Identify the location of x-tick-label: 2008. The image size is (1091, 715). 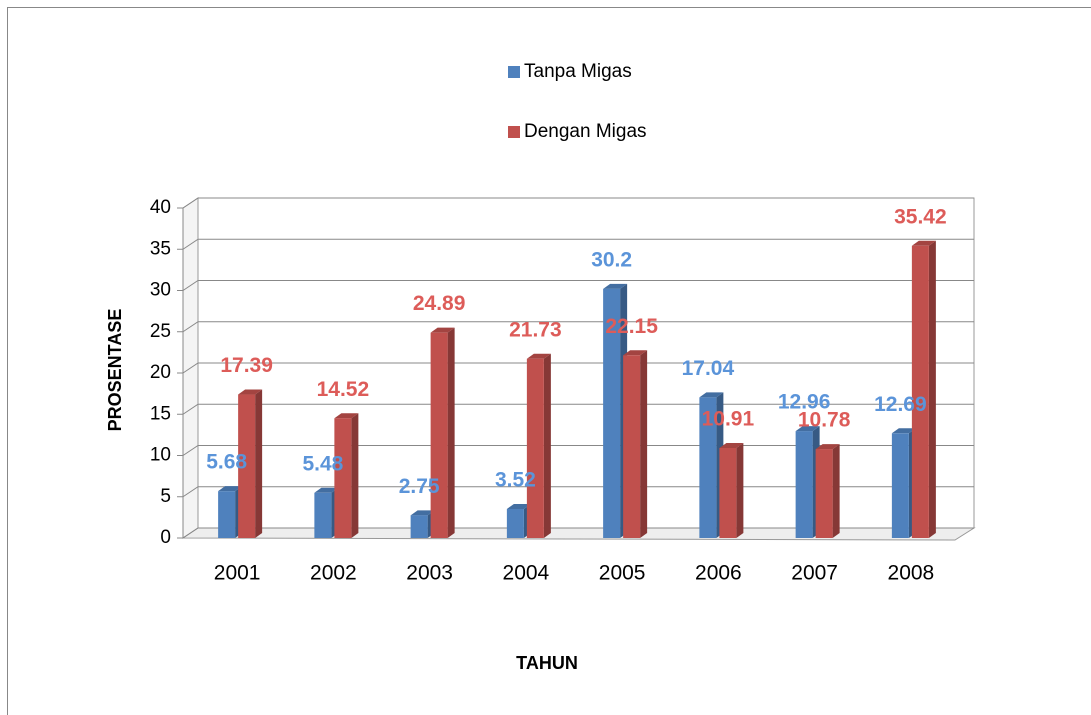
(911, 573).